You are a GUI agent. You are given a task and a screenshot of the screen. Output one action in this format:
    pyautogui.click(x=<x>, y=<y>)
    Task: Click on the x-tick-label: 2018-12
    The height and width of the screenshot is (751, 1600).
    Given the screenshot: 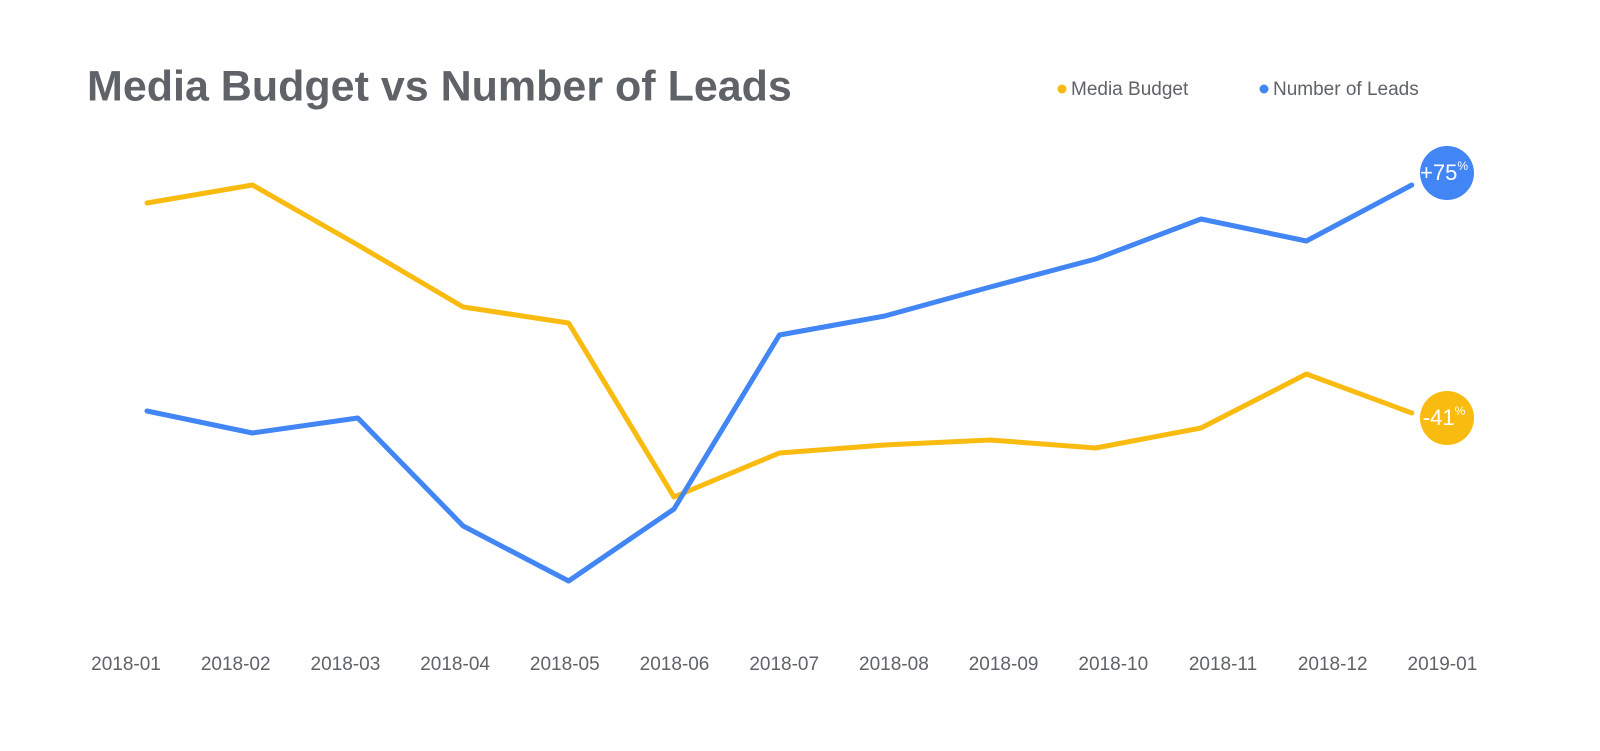 What is the action you would take?
    pyautogui.click(x=1333, y=664)
    